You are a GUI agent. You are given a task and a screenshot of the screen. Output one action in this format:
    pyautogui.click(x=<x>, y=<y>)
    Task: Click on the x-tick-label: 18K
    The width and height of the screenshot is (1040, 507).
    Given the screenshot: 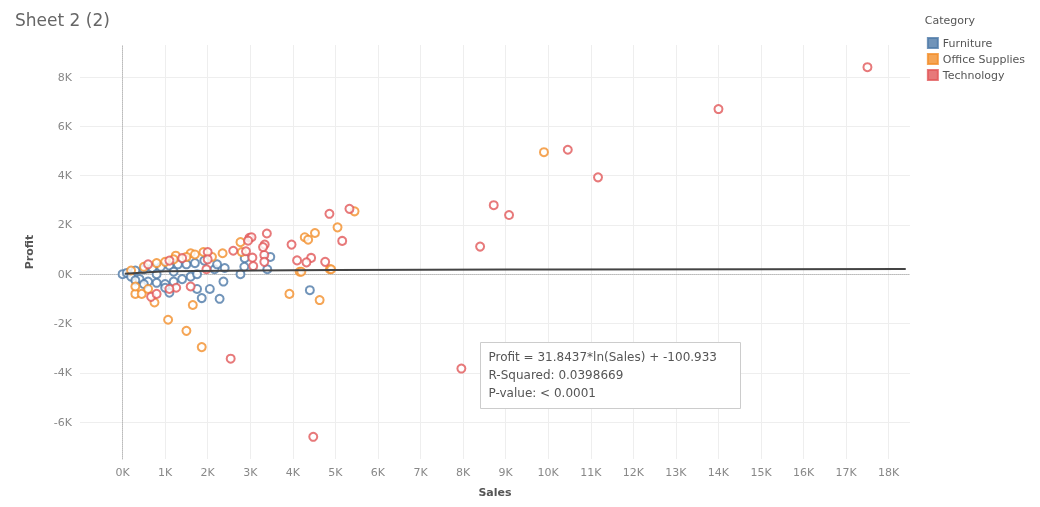 What is the action you would take?
    pyautogui.click(x=889, y=472)
    